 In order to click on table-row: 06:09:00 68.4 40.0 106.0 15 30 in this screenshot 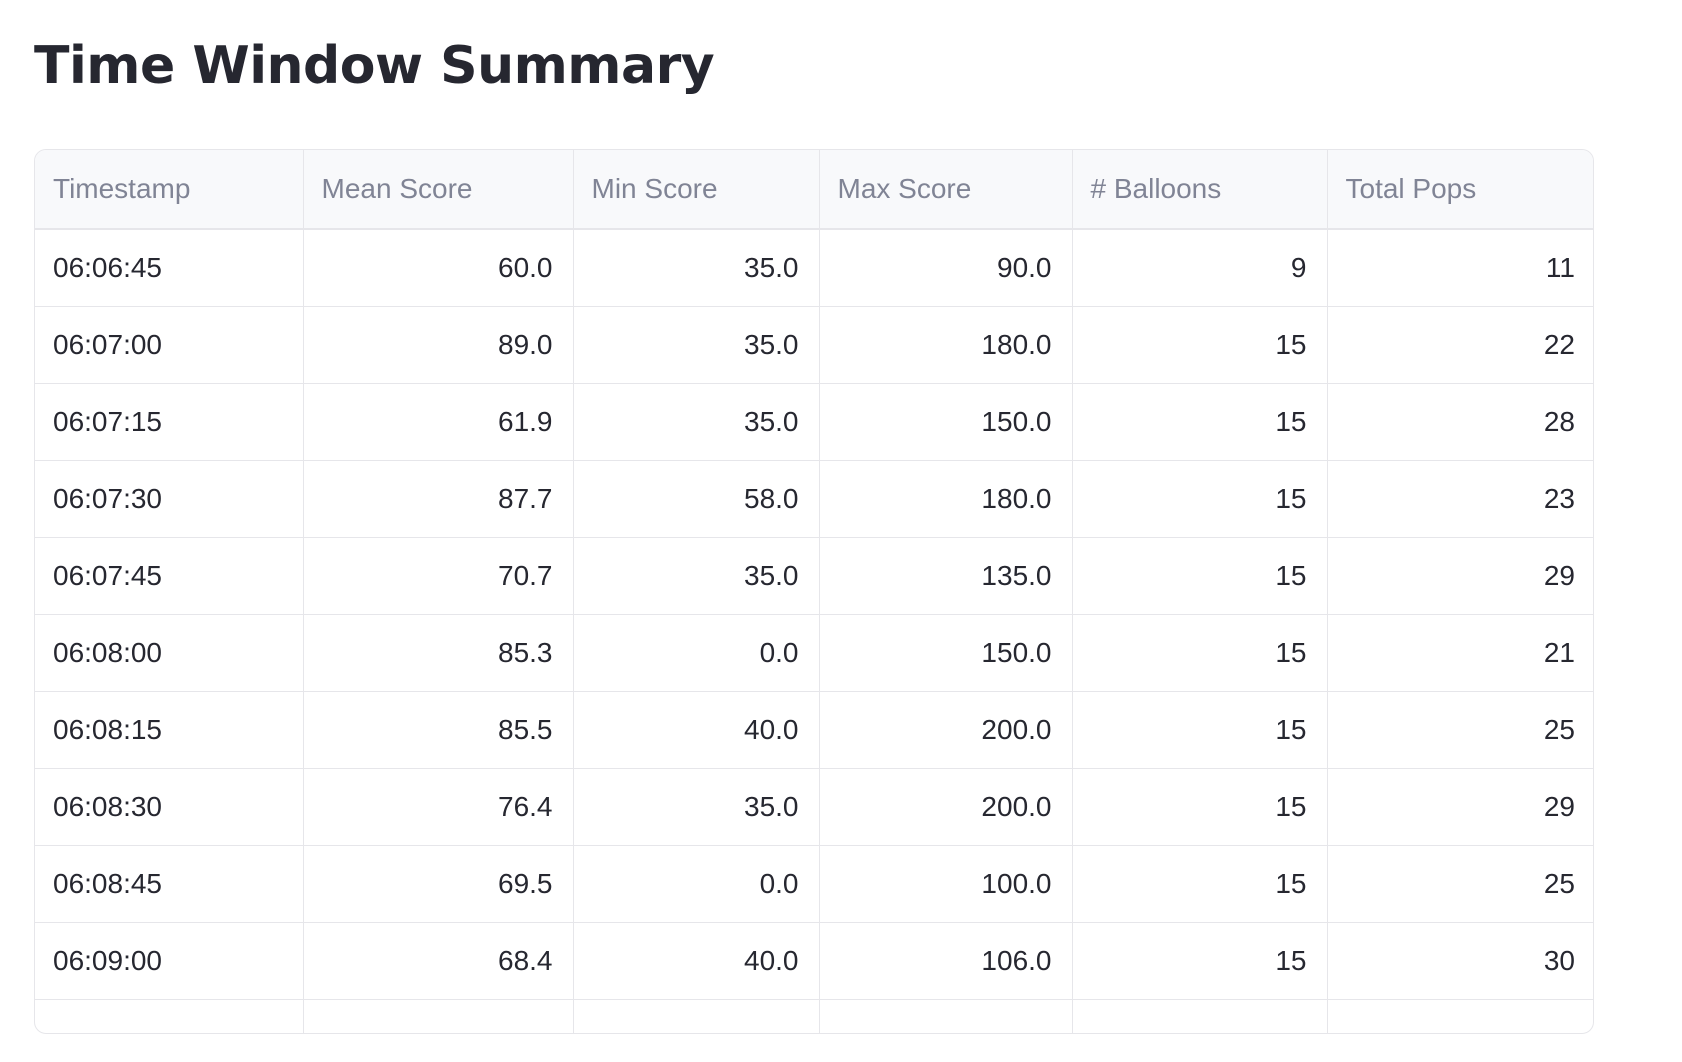, I will do `click(814, 961)`.